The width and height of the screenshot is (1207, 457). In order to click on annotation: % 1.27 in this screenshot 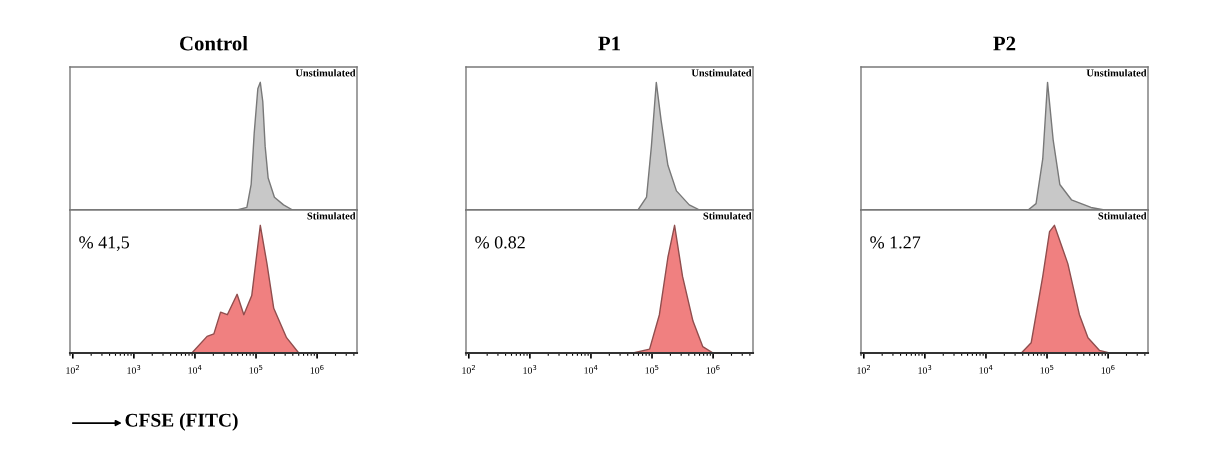, I will do `click(895, 242)`.